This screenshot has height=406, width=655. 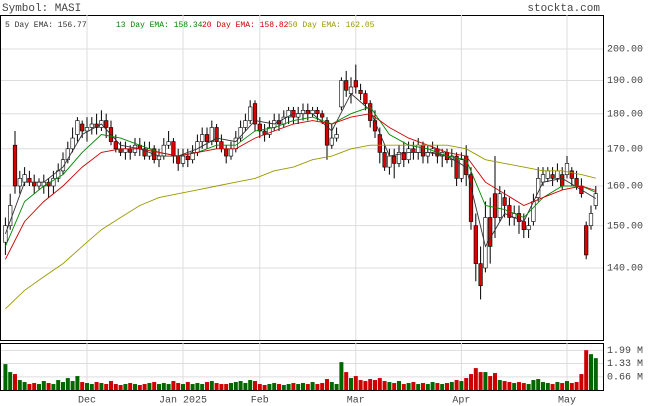 What do you see at coordinates (625, 50) in the screenshot?
I see `y-tick-label: 200.00` at bounding box center [625, 50].